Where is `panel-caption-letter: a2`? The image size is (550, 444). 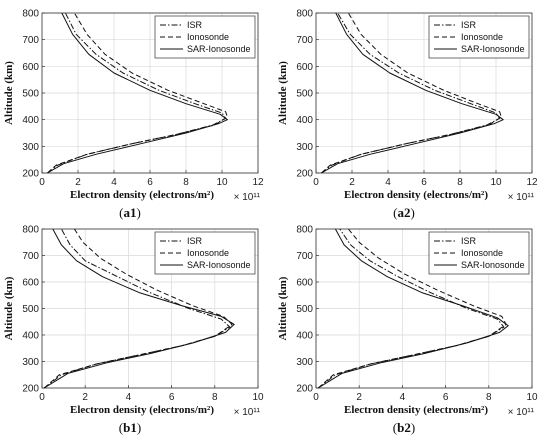
panel-caption-letter: a2 is located at coordinates (404, 212).